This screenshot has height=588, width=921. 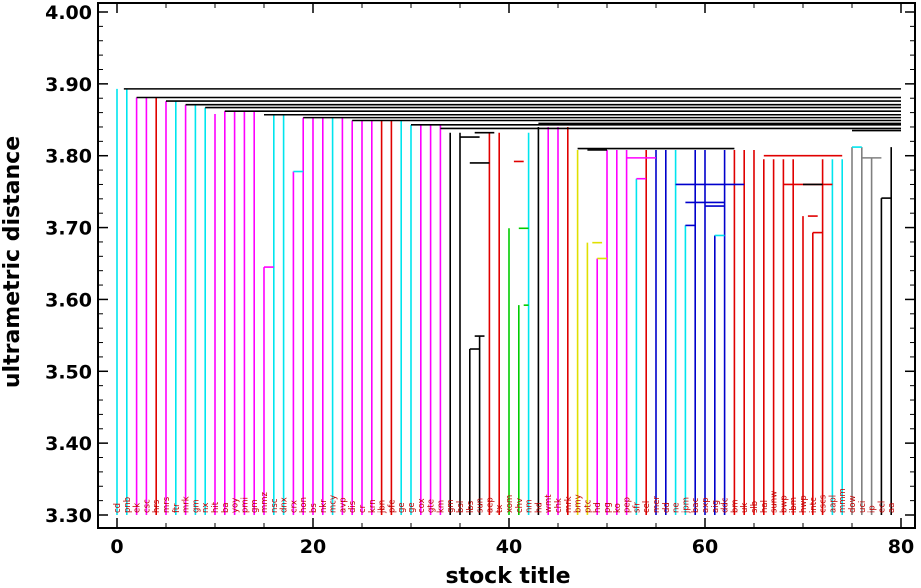 I want to click on leaf-label: cr, so click(x=363, y=508).